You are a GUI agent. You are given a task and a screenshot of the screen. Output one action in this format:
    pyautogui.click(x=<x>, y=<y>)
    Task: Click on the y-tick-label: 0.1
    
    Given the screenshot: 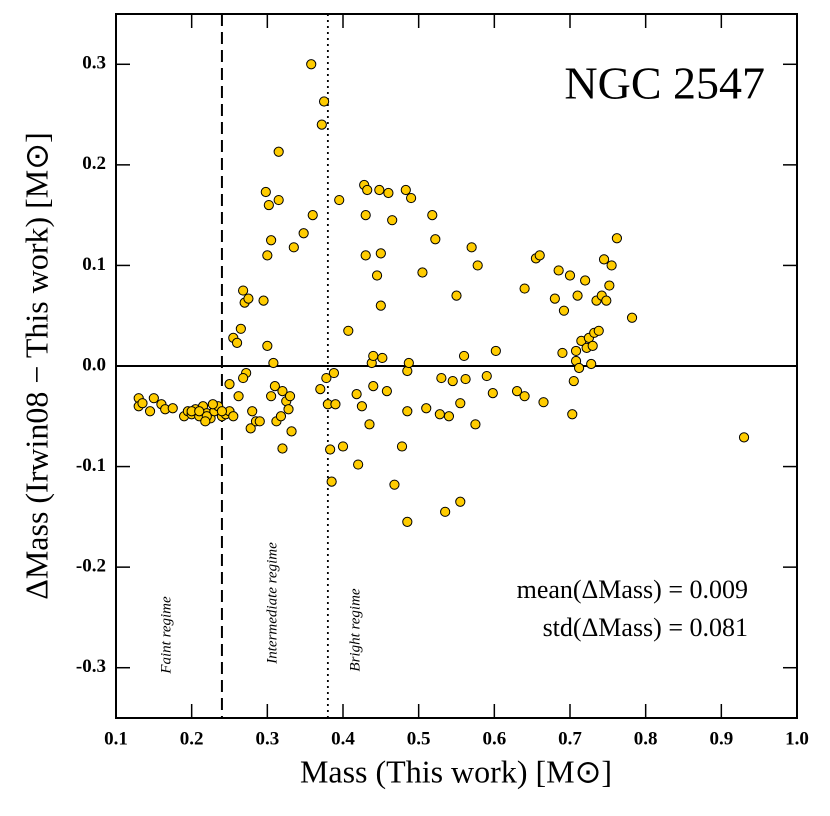 What is the action you would take?
    pyautogui.click(x=94, y=264)
    